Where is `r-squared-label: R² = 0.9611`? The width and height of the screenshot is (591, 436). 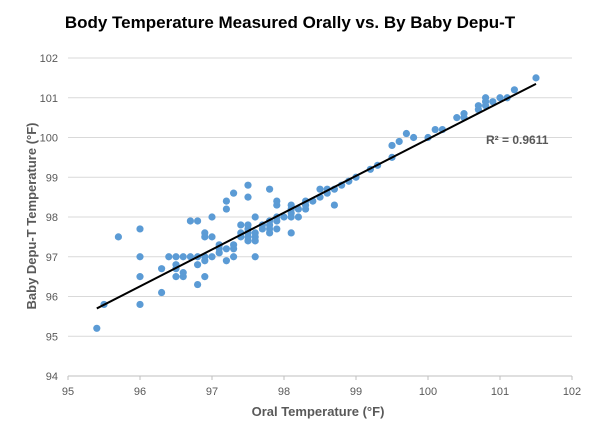
r-squared-label: R² = 0.9611 is located at coordinates (517, 140).